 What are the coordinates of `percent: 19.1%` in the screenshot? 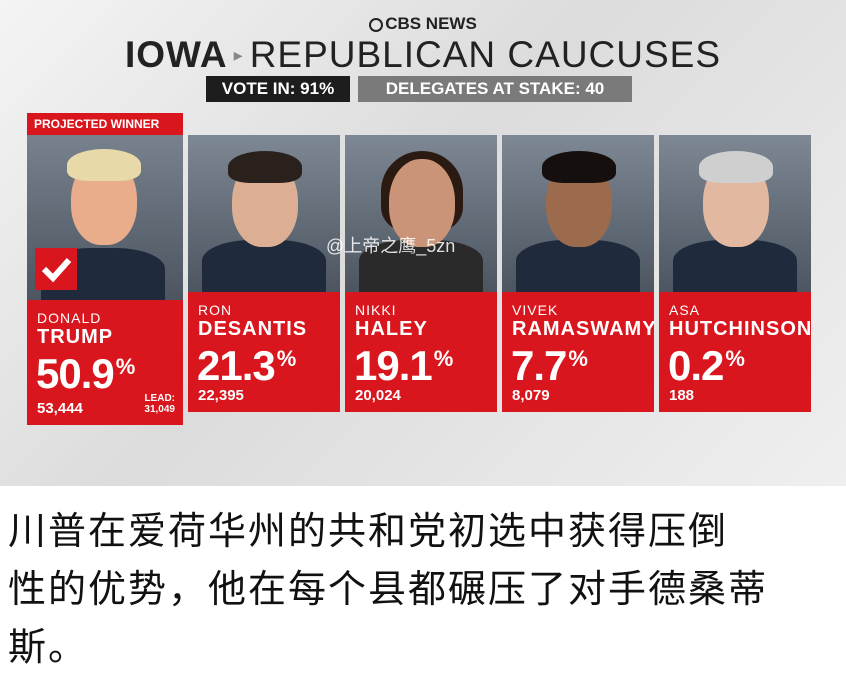 It's located at (404, 366).